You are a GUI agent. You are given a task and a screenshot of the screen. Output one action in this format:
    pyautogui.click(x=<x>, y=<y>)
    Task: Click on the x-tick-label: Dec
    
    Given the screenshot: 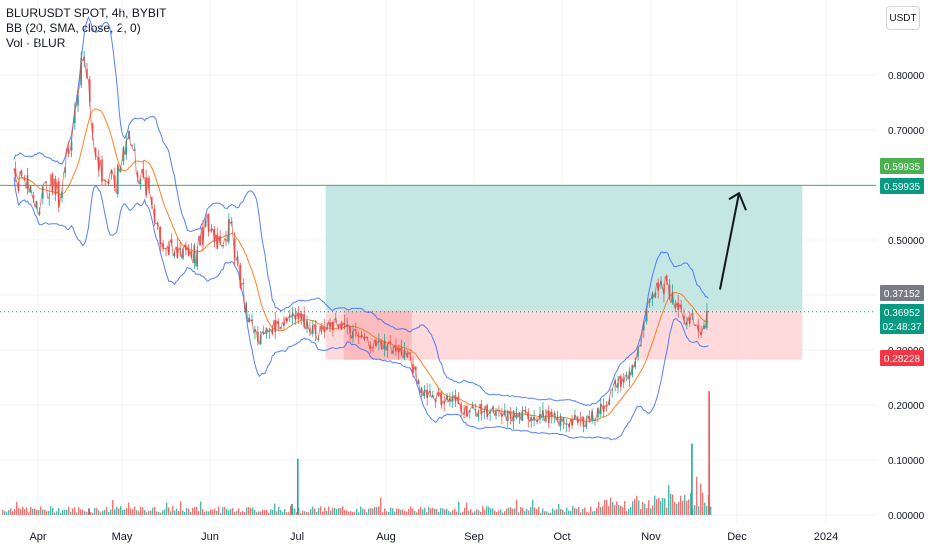 What is the action you would take?
    pyautogui.click(x=737, y=537)
    